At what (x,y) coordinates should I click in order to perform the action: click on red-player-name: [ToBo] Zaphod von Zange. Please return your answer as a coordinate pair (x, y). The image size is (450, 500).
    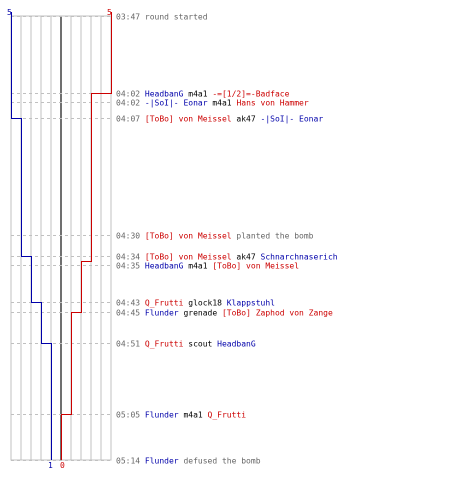
    Looking at the image, I should click on (277, 313).